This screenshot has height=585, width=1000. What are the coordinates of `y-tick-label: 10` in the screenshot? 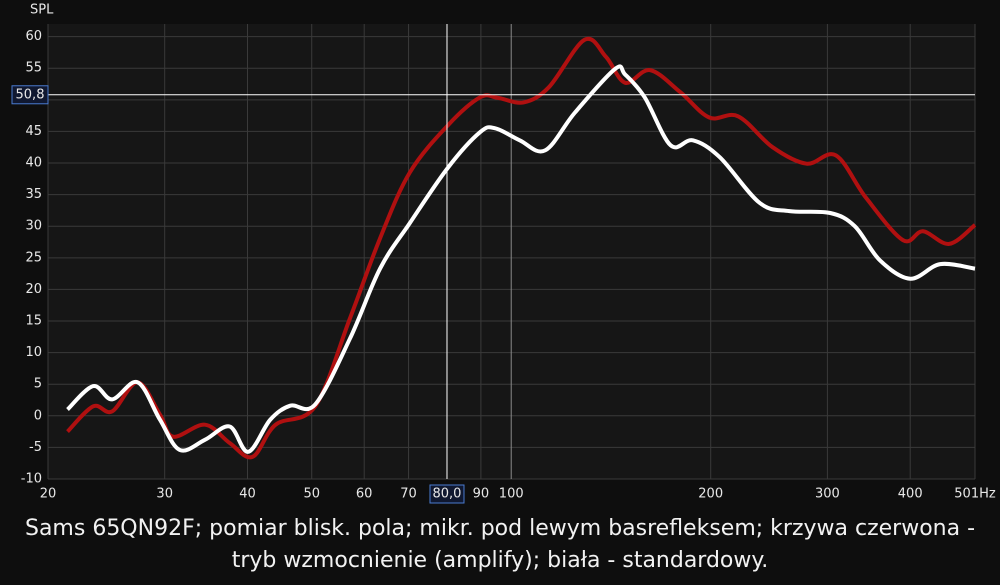 It's located at (33, 352).